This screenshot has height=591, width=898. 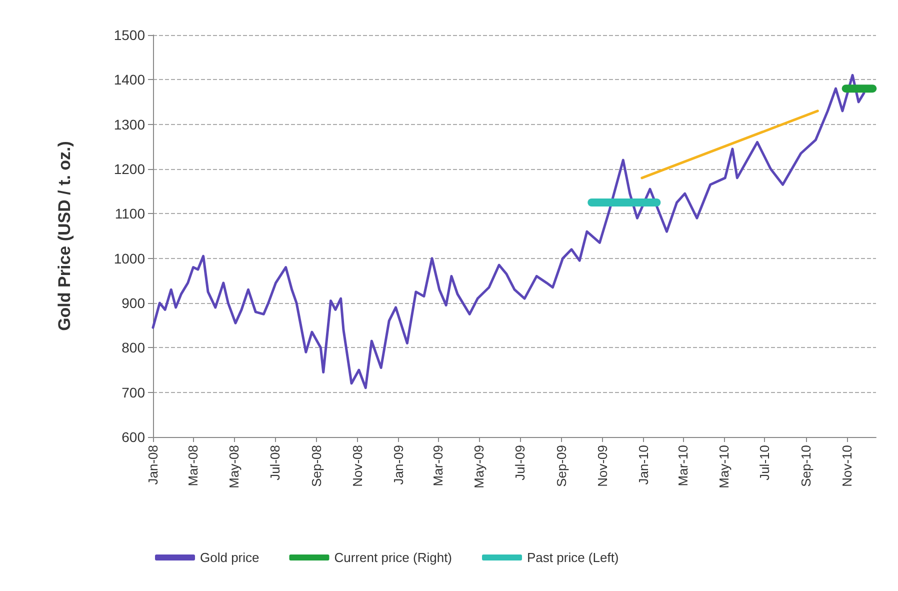 I want to click on x-tick-label: Jul-10, so click(x=764, y=462).